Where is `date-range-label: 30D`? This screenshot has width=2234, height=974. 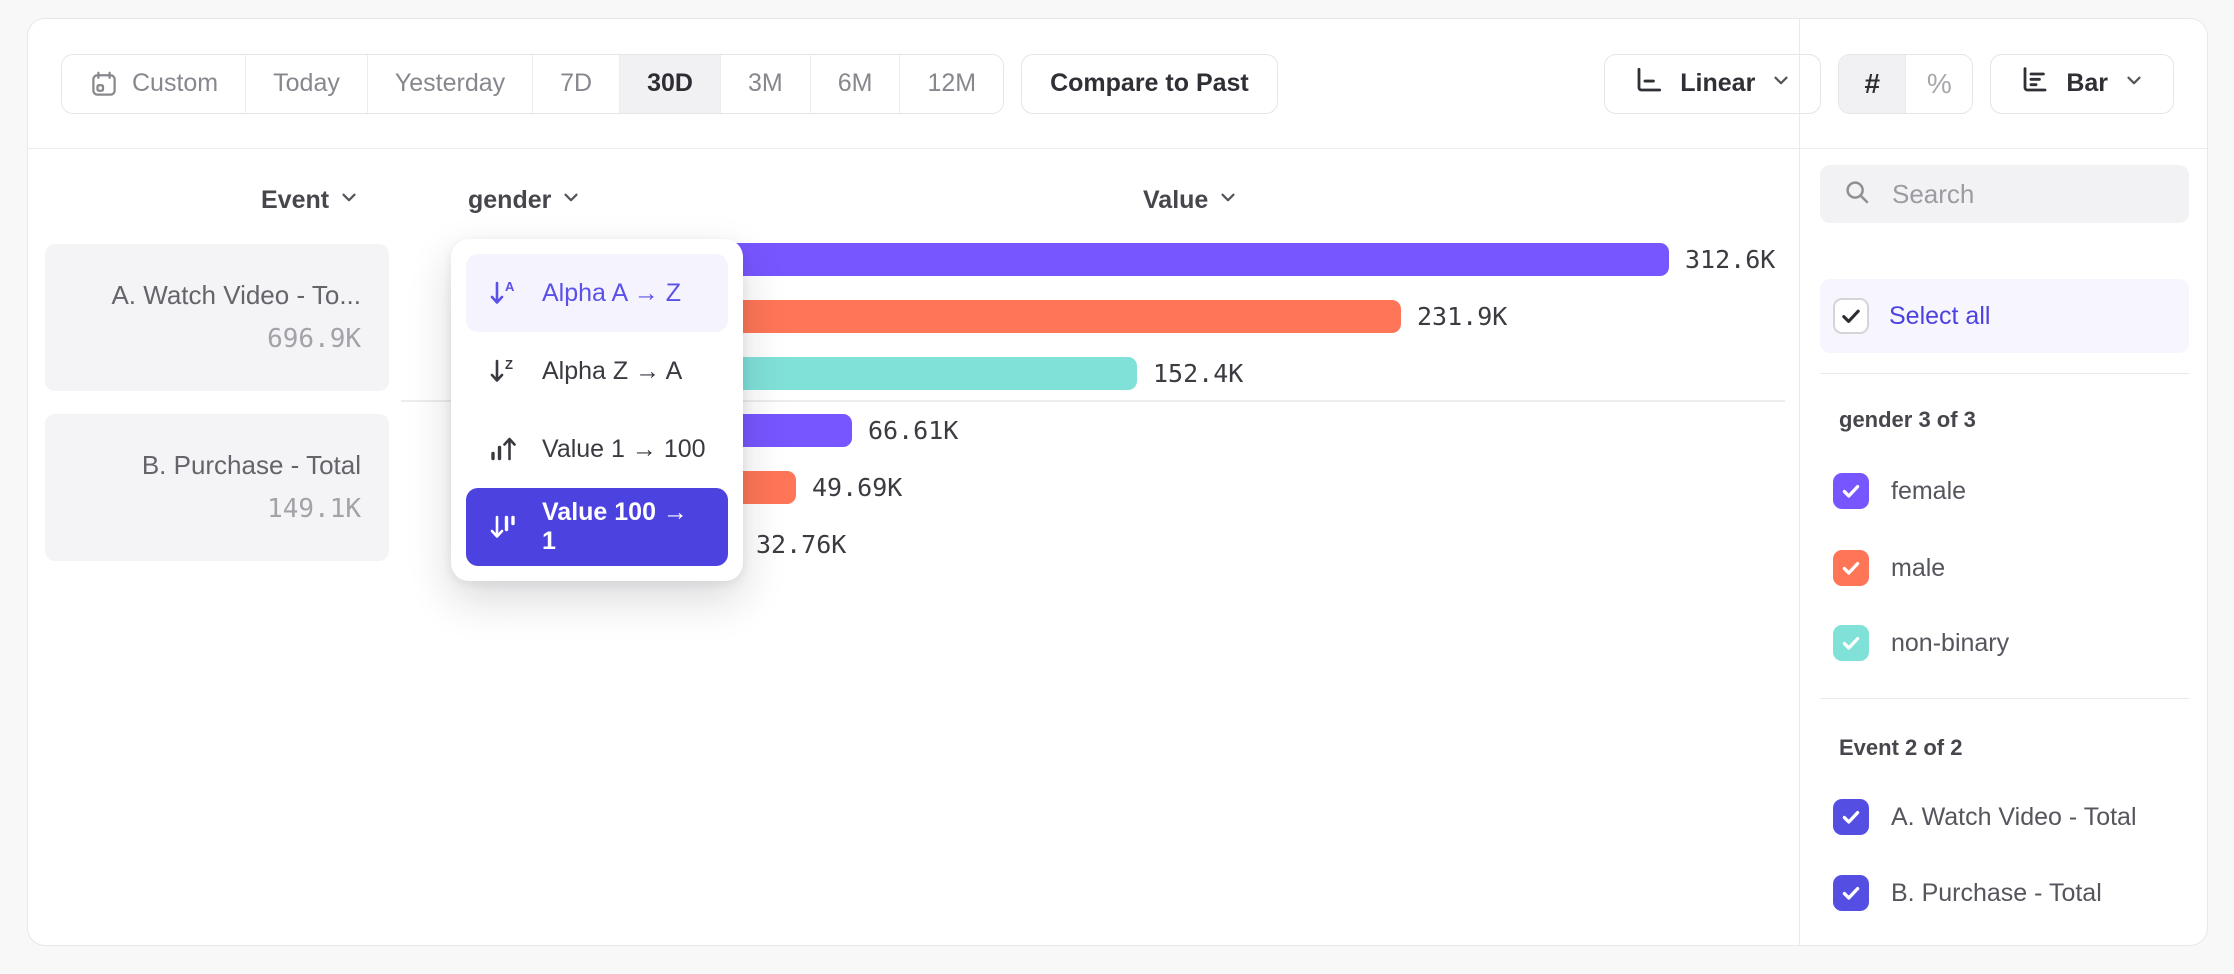
date-range-label: 30D is located at coordinates (670, 83).